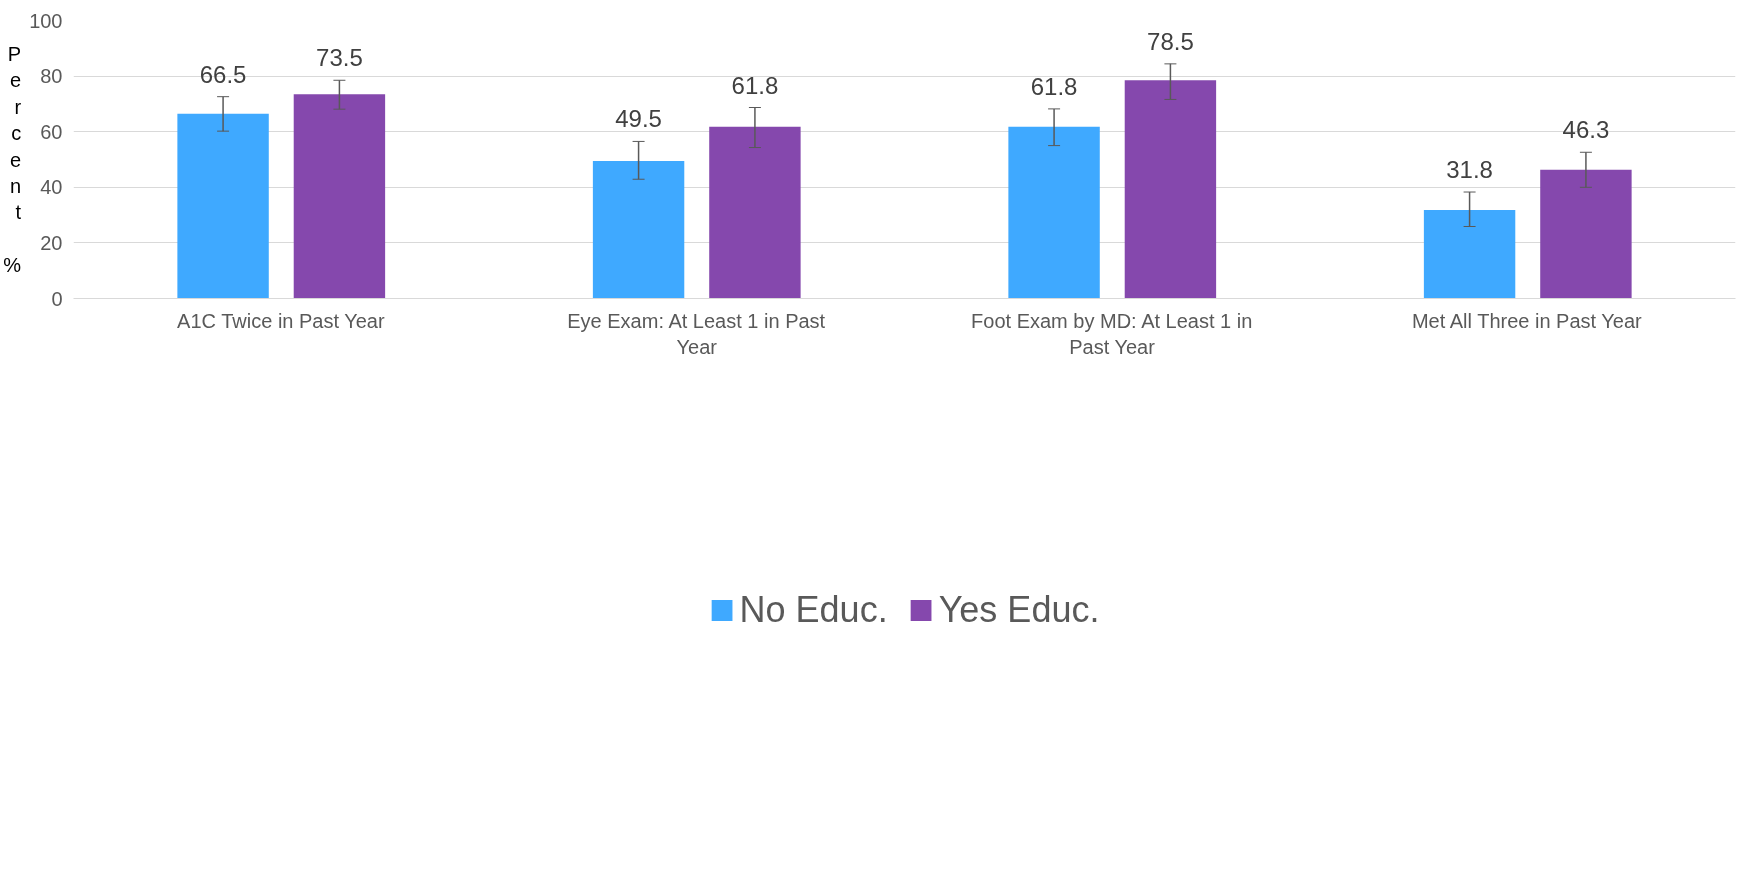  Describe the element at coordinates (696, 333) in the screenshot. I see `x-tick-label: Eye Exam: At Least 1 in Past Year` at that location.